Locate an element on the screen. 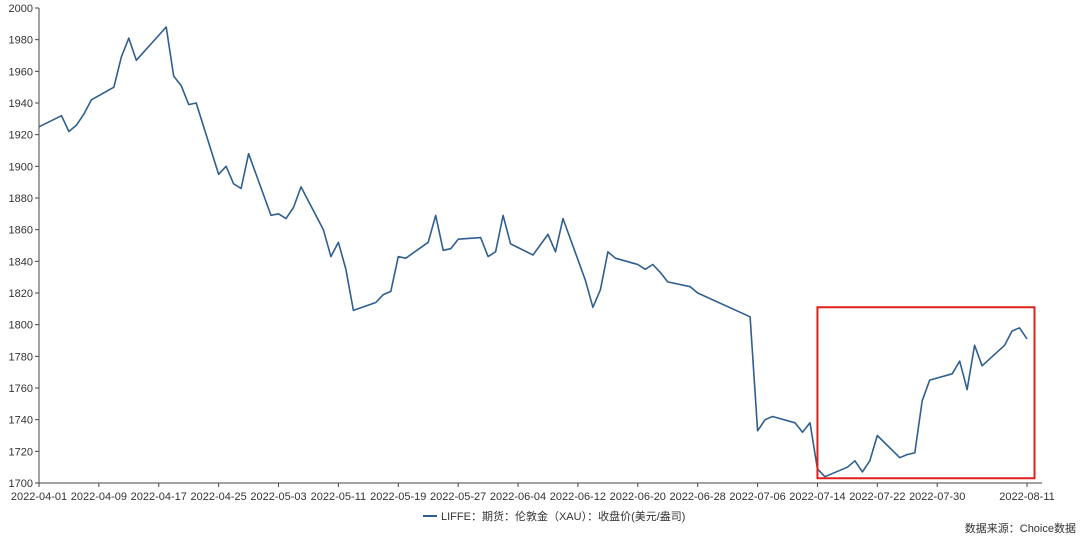 Image resolution: width=1080 pixels, height=544 pixels. y-tick-label: 1820 is located at coordinates (21, 294).